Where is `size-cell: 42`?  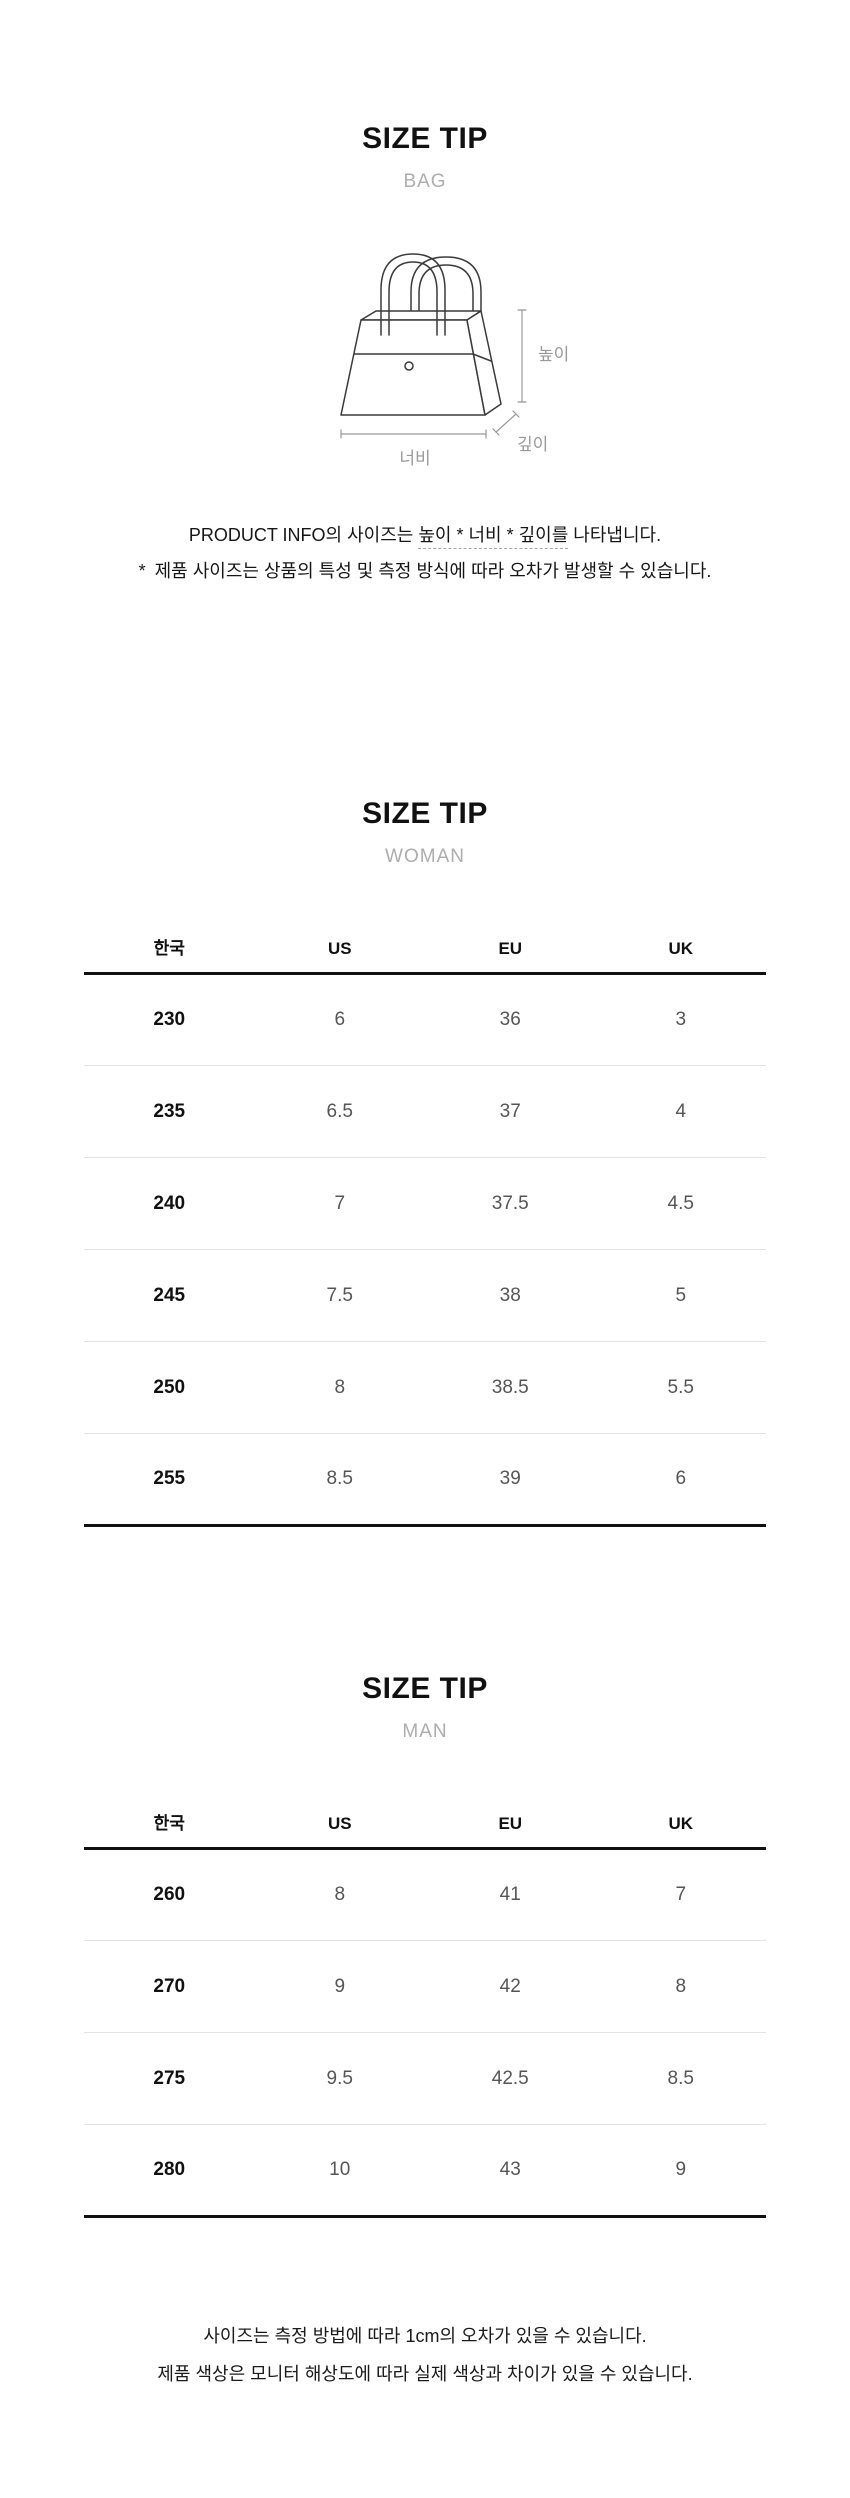
size-cell: 42 is located at coordinates (510, 1986).